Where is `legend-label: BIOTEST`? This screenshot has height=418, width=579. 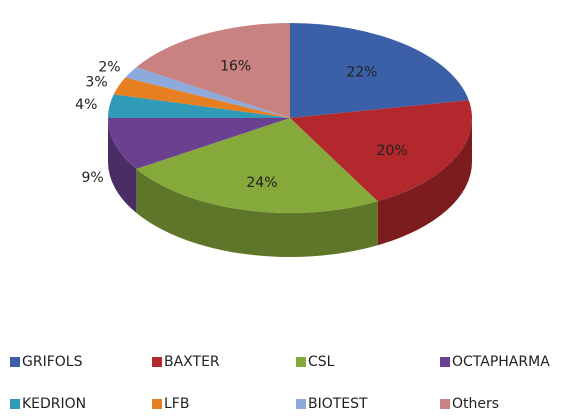
legend-label: BIOTEST is located at coordinates (338, 404).